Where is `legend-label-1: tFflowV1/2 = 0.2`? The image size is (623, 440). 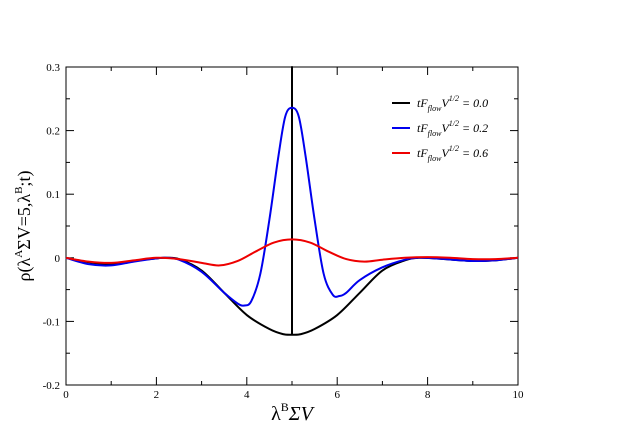 legend-label-1: tFflowV1/2 = 0.2 is located at coordinates (452, 128).